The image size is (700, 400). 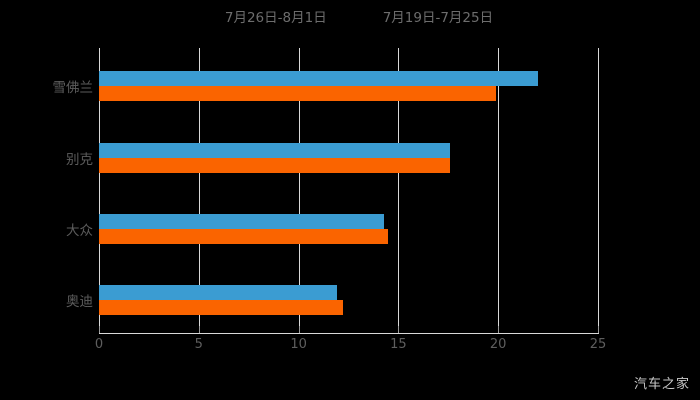 What do you see at coordinates (398, 344) in the screenshot?
I see `x-tick-label-15: 15` at bounding box center [398, 344].